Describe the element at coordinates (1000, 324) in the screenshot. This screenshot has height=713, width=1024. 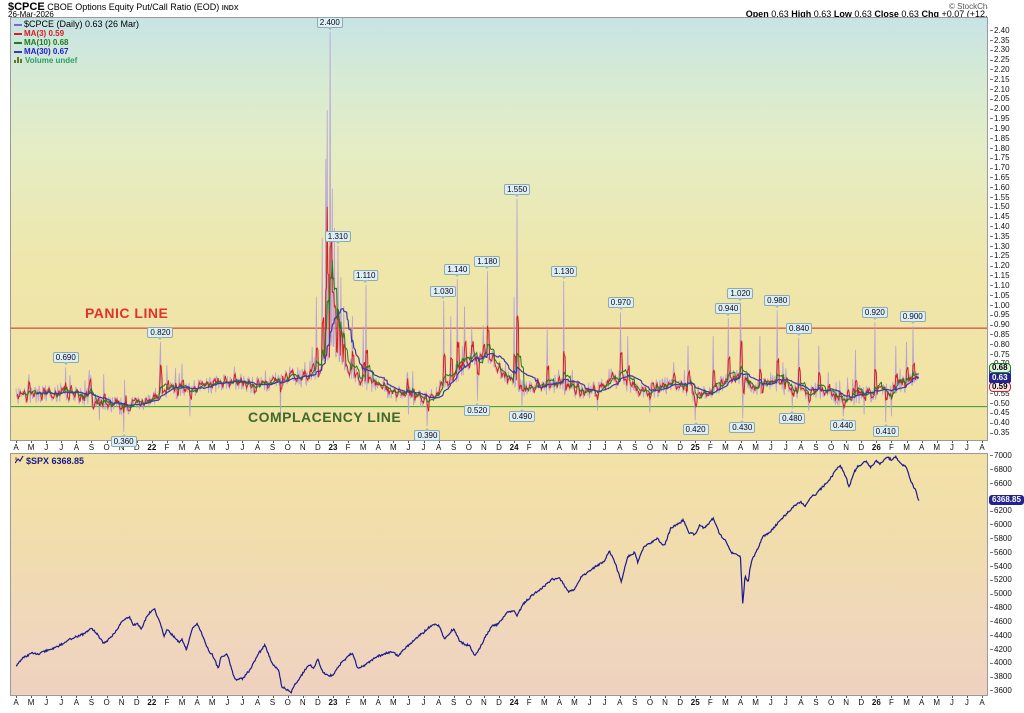
I see `y-axis-label: 0.90` at that location.